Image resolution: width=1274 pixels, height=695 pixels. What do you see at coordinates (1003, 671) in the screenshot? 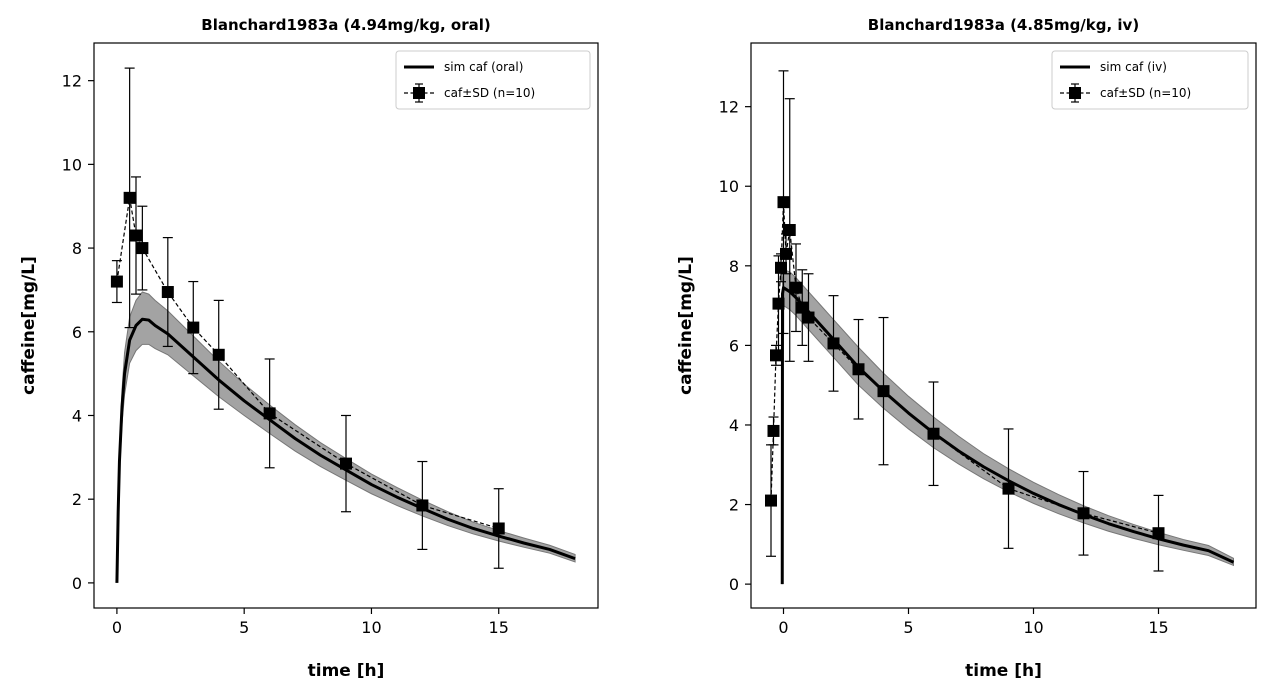
I see `x-axis-label: time [h]` at bounding box center [1003, 671].